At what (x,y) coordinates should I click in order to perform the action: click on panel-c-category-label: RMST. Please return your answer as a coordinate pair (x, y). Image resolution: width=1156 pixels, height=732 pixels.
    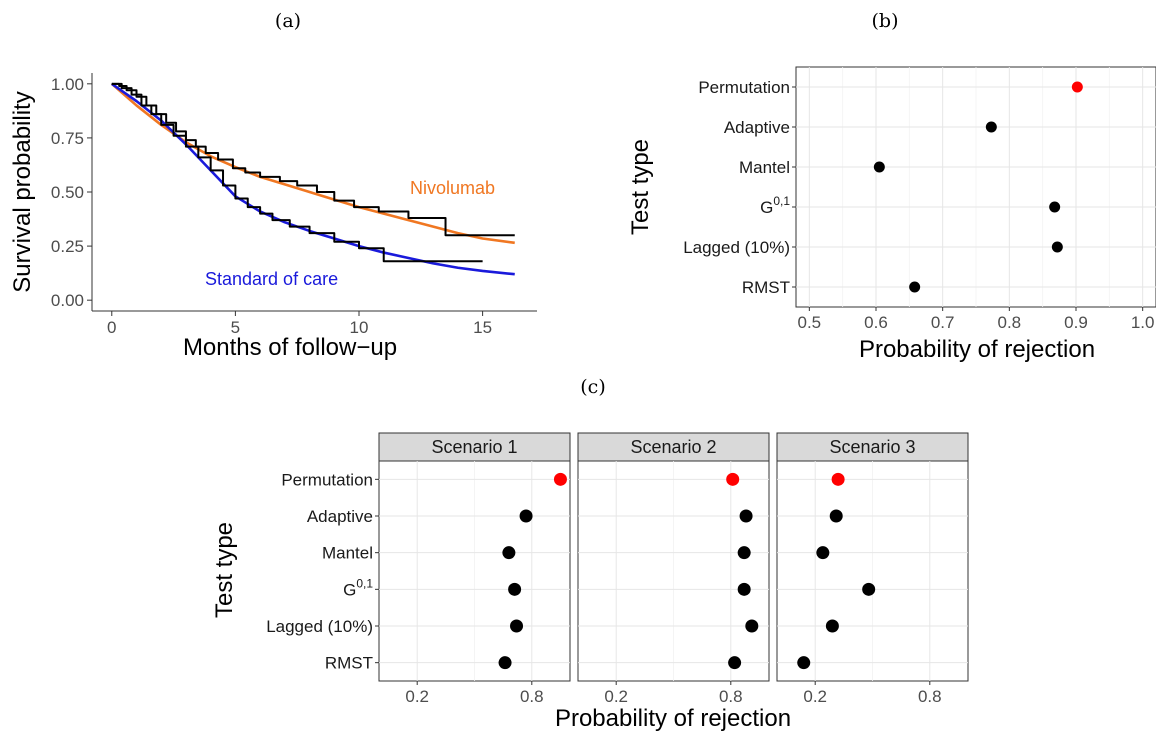
    Looking at the image, I should click on (349, 663).